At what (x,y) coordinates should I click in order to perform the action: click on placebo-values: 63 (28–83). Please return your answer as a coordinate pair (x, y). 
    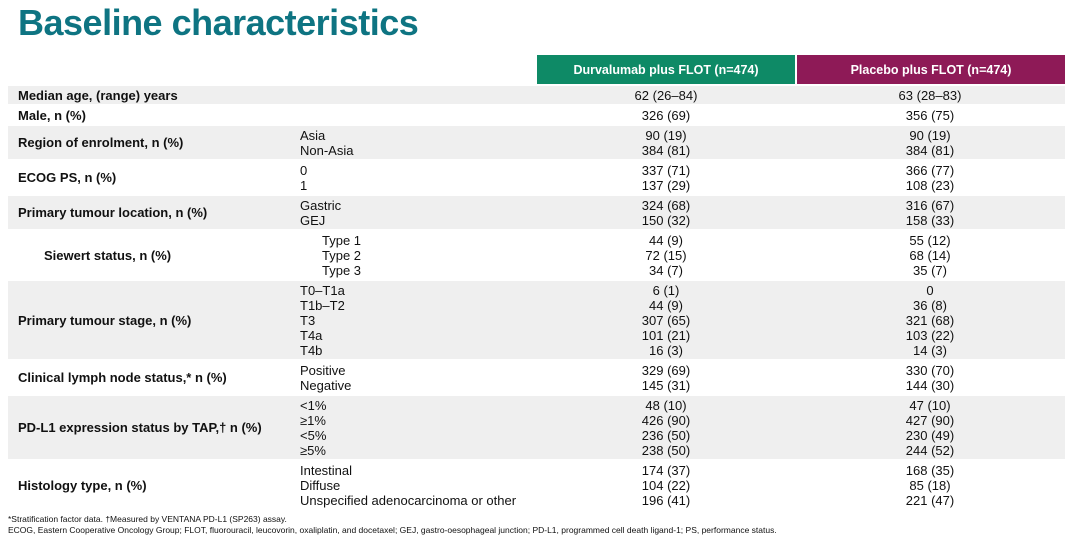
    Looking at the image, I should click on (930, 95).